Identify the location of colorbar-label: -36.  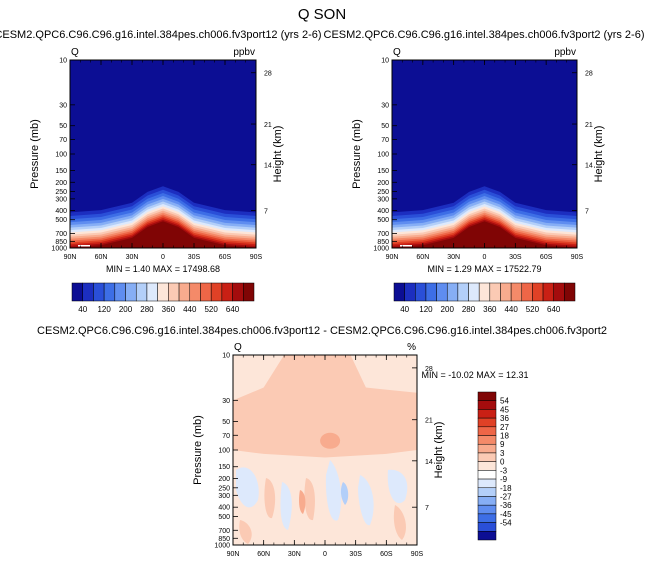
(506, 505).